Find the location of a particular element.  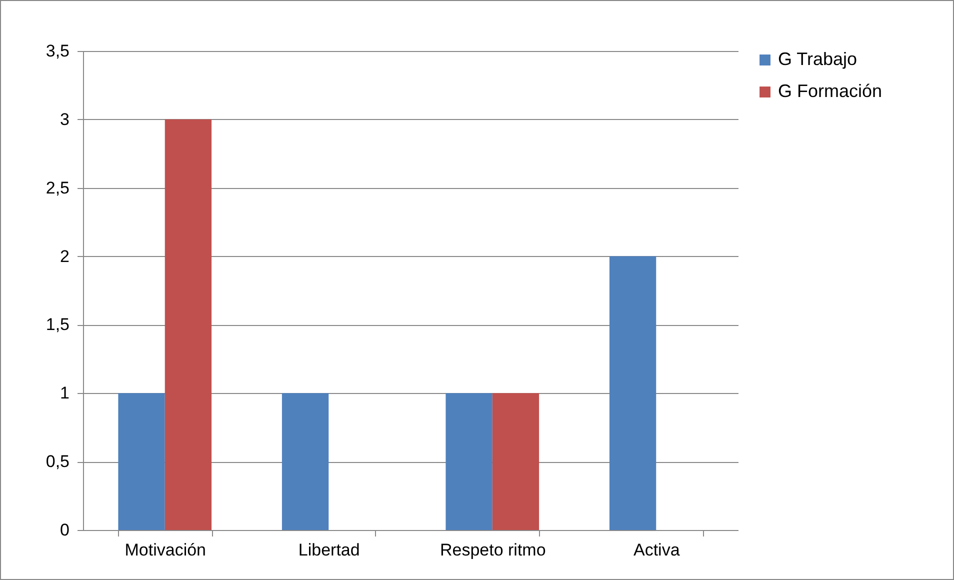

y-tick-label: 3 is located at coordinates (65, 119).